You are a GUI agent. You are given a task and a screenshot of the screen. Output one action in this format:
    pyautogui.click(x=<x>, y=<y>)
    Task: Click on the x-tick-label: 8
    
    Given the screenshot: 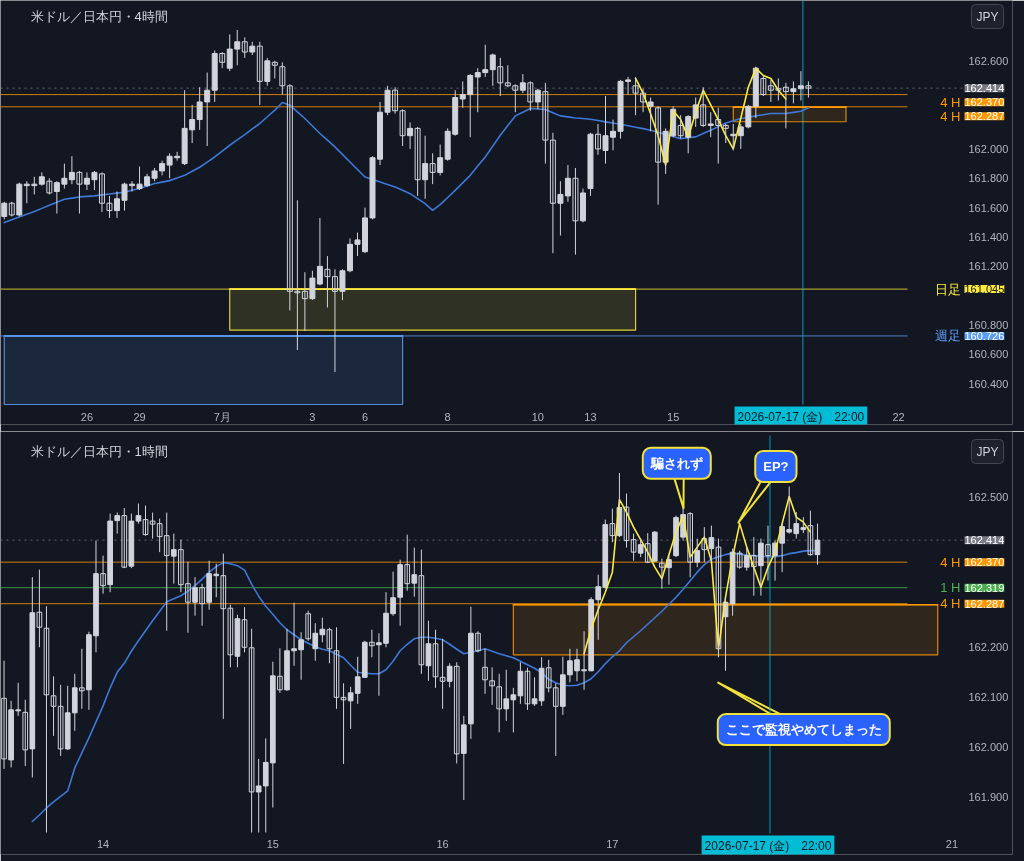 What is the action you would take?
    pyautogui.click(x=447, y=416)
    